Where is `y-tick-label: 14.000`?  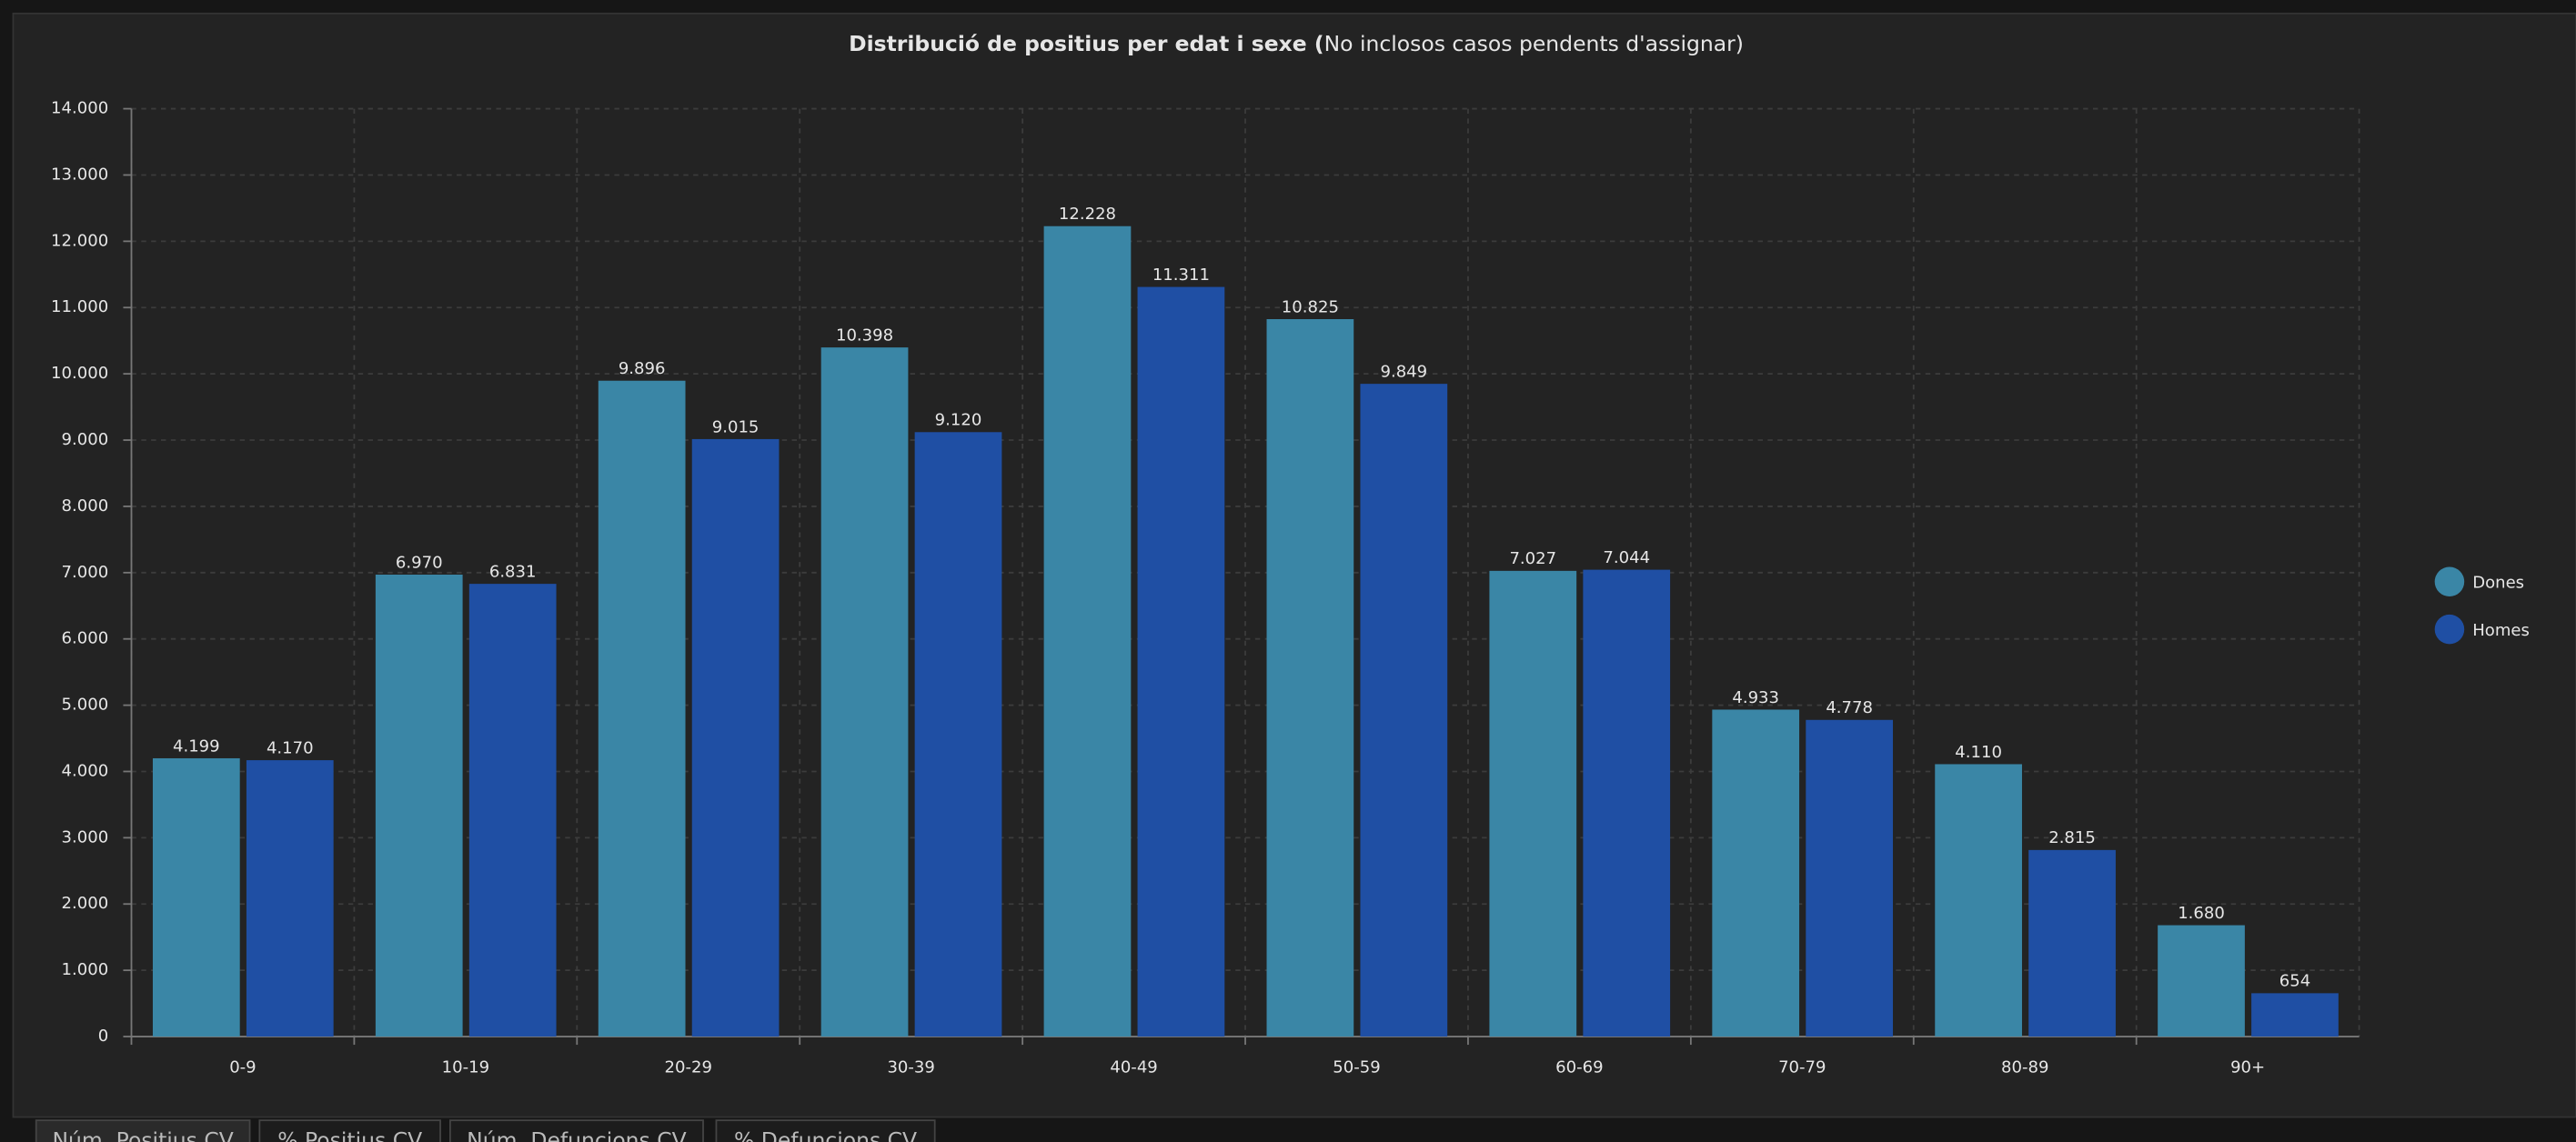
y-tick-label: 14.000 is located at coordinates (79, 108).